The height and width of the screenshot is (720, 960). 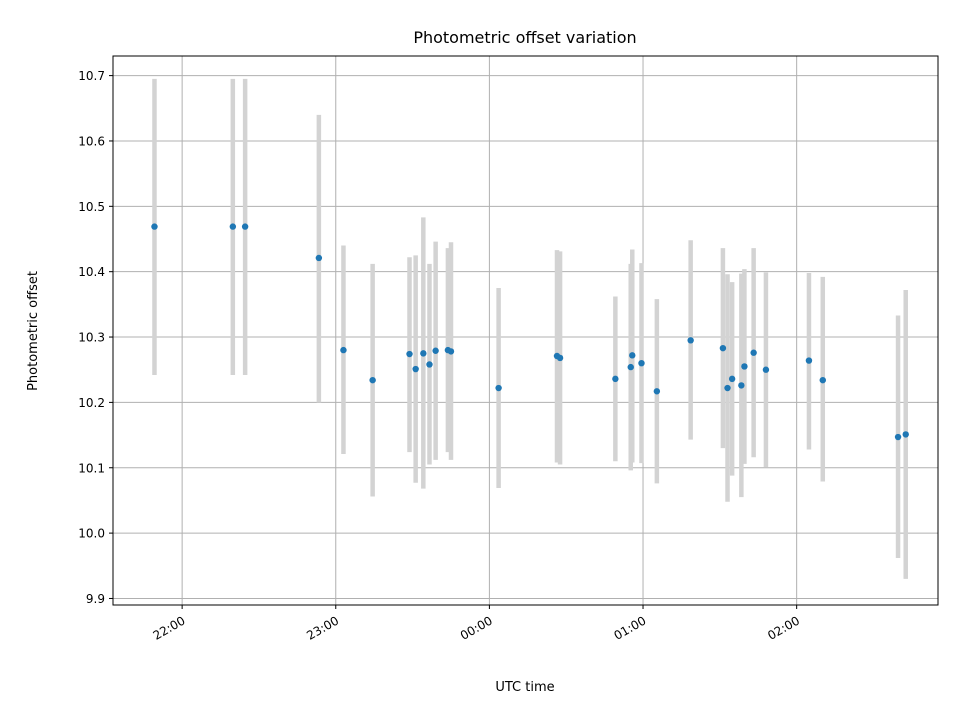 I want to click on y-axis: 9.9 10.0 10.1 10.2 10.3 10.4 10.5 10.6 10.7, so click(x=95, y=337).